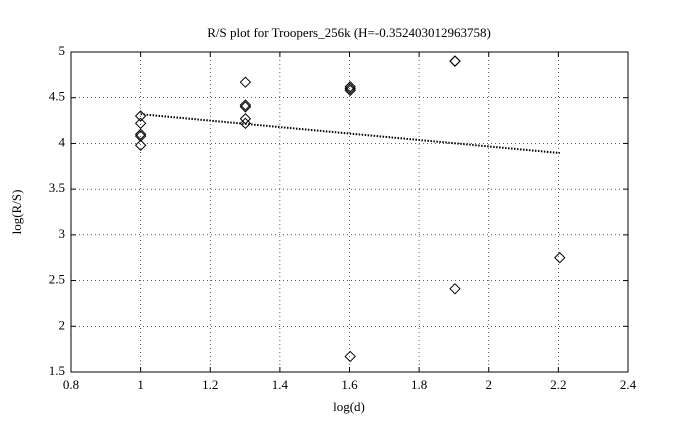 The width and height of the screenshot is (686, 430). Describe the element at coordinates (489, 384) in the screenshot. I see `x-tick-label: 2` at that location.